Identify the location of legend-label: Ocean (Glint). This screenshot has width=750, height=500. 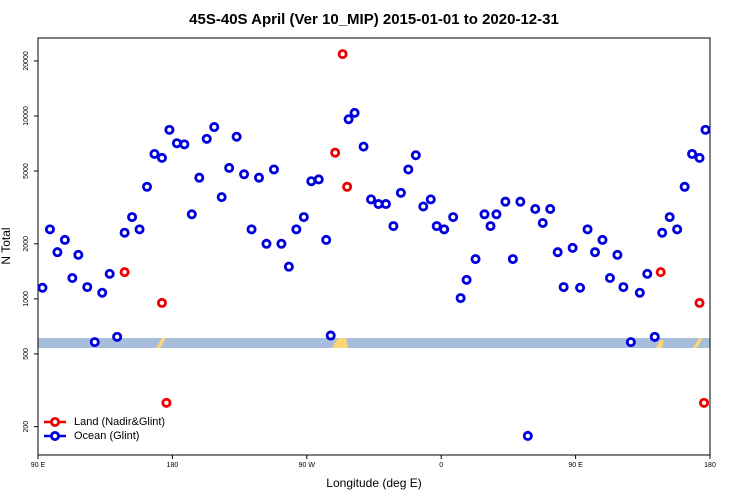
(106, 436).